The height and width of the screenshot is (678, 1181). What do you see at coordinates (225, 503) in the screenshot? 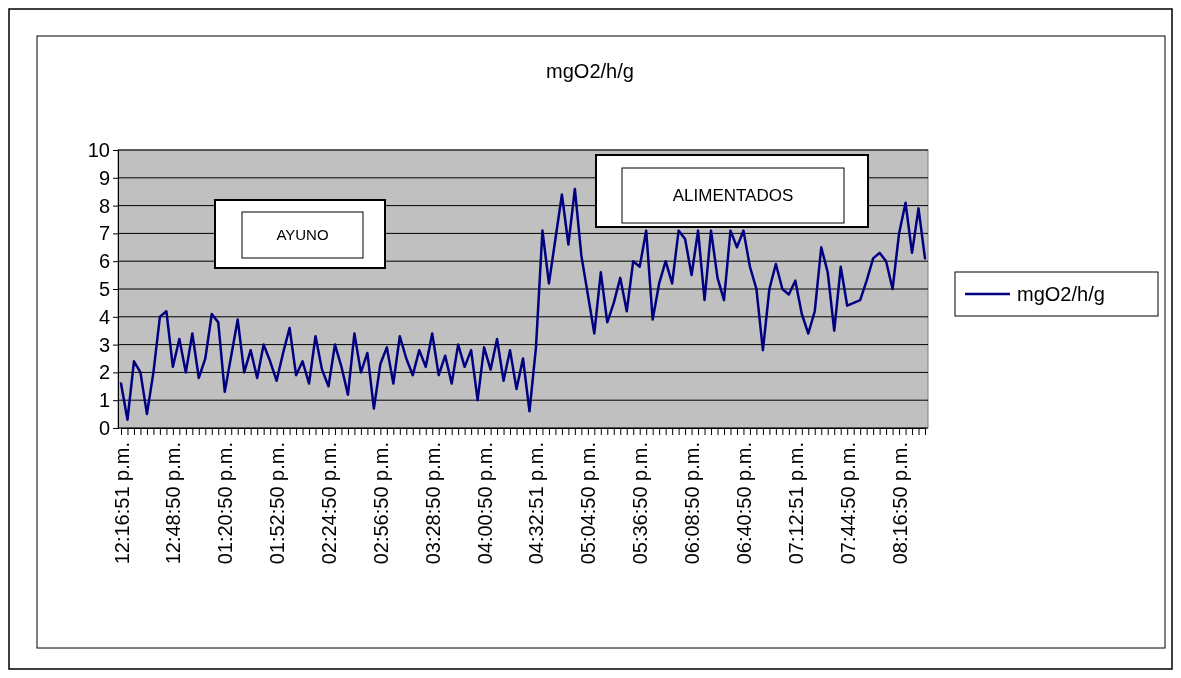
I see `x-tick-label: 01:20:50 p.m.` at bounding box center [225, 503].